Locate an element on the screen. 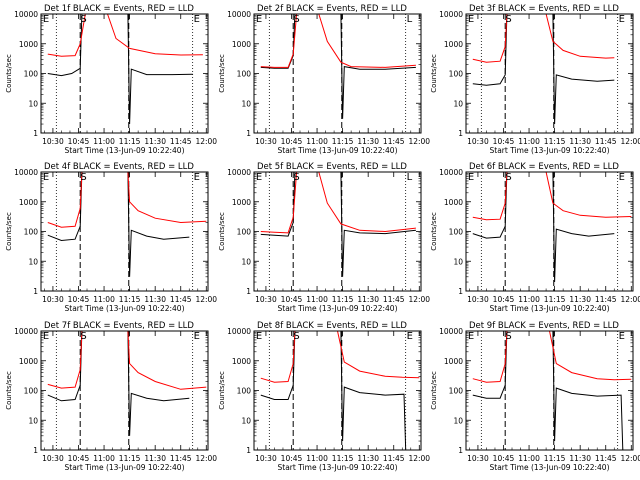 This screenshot has height=480, width=640. panel-title: Det 7f BLACK = Events, RED = LLD is located at coordinates (119, 326).